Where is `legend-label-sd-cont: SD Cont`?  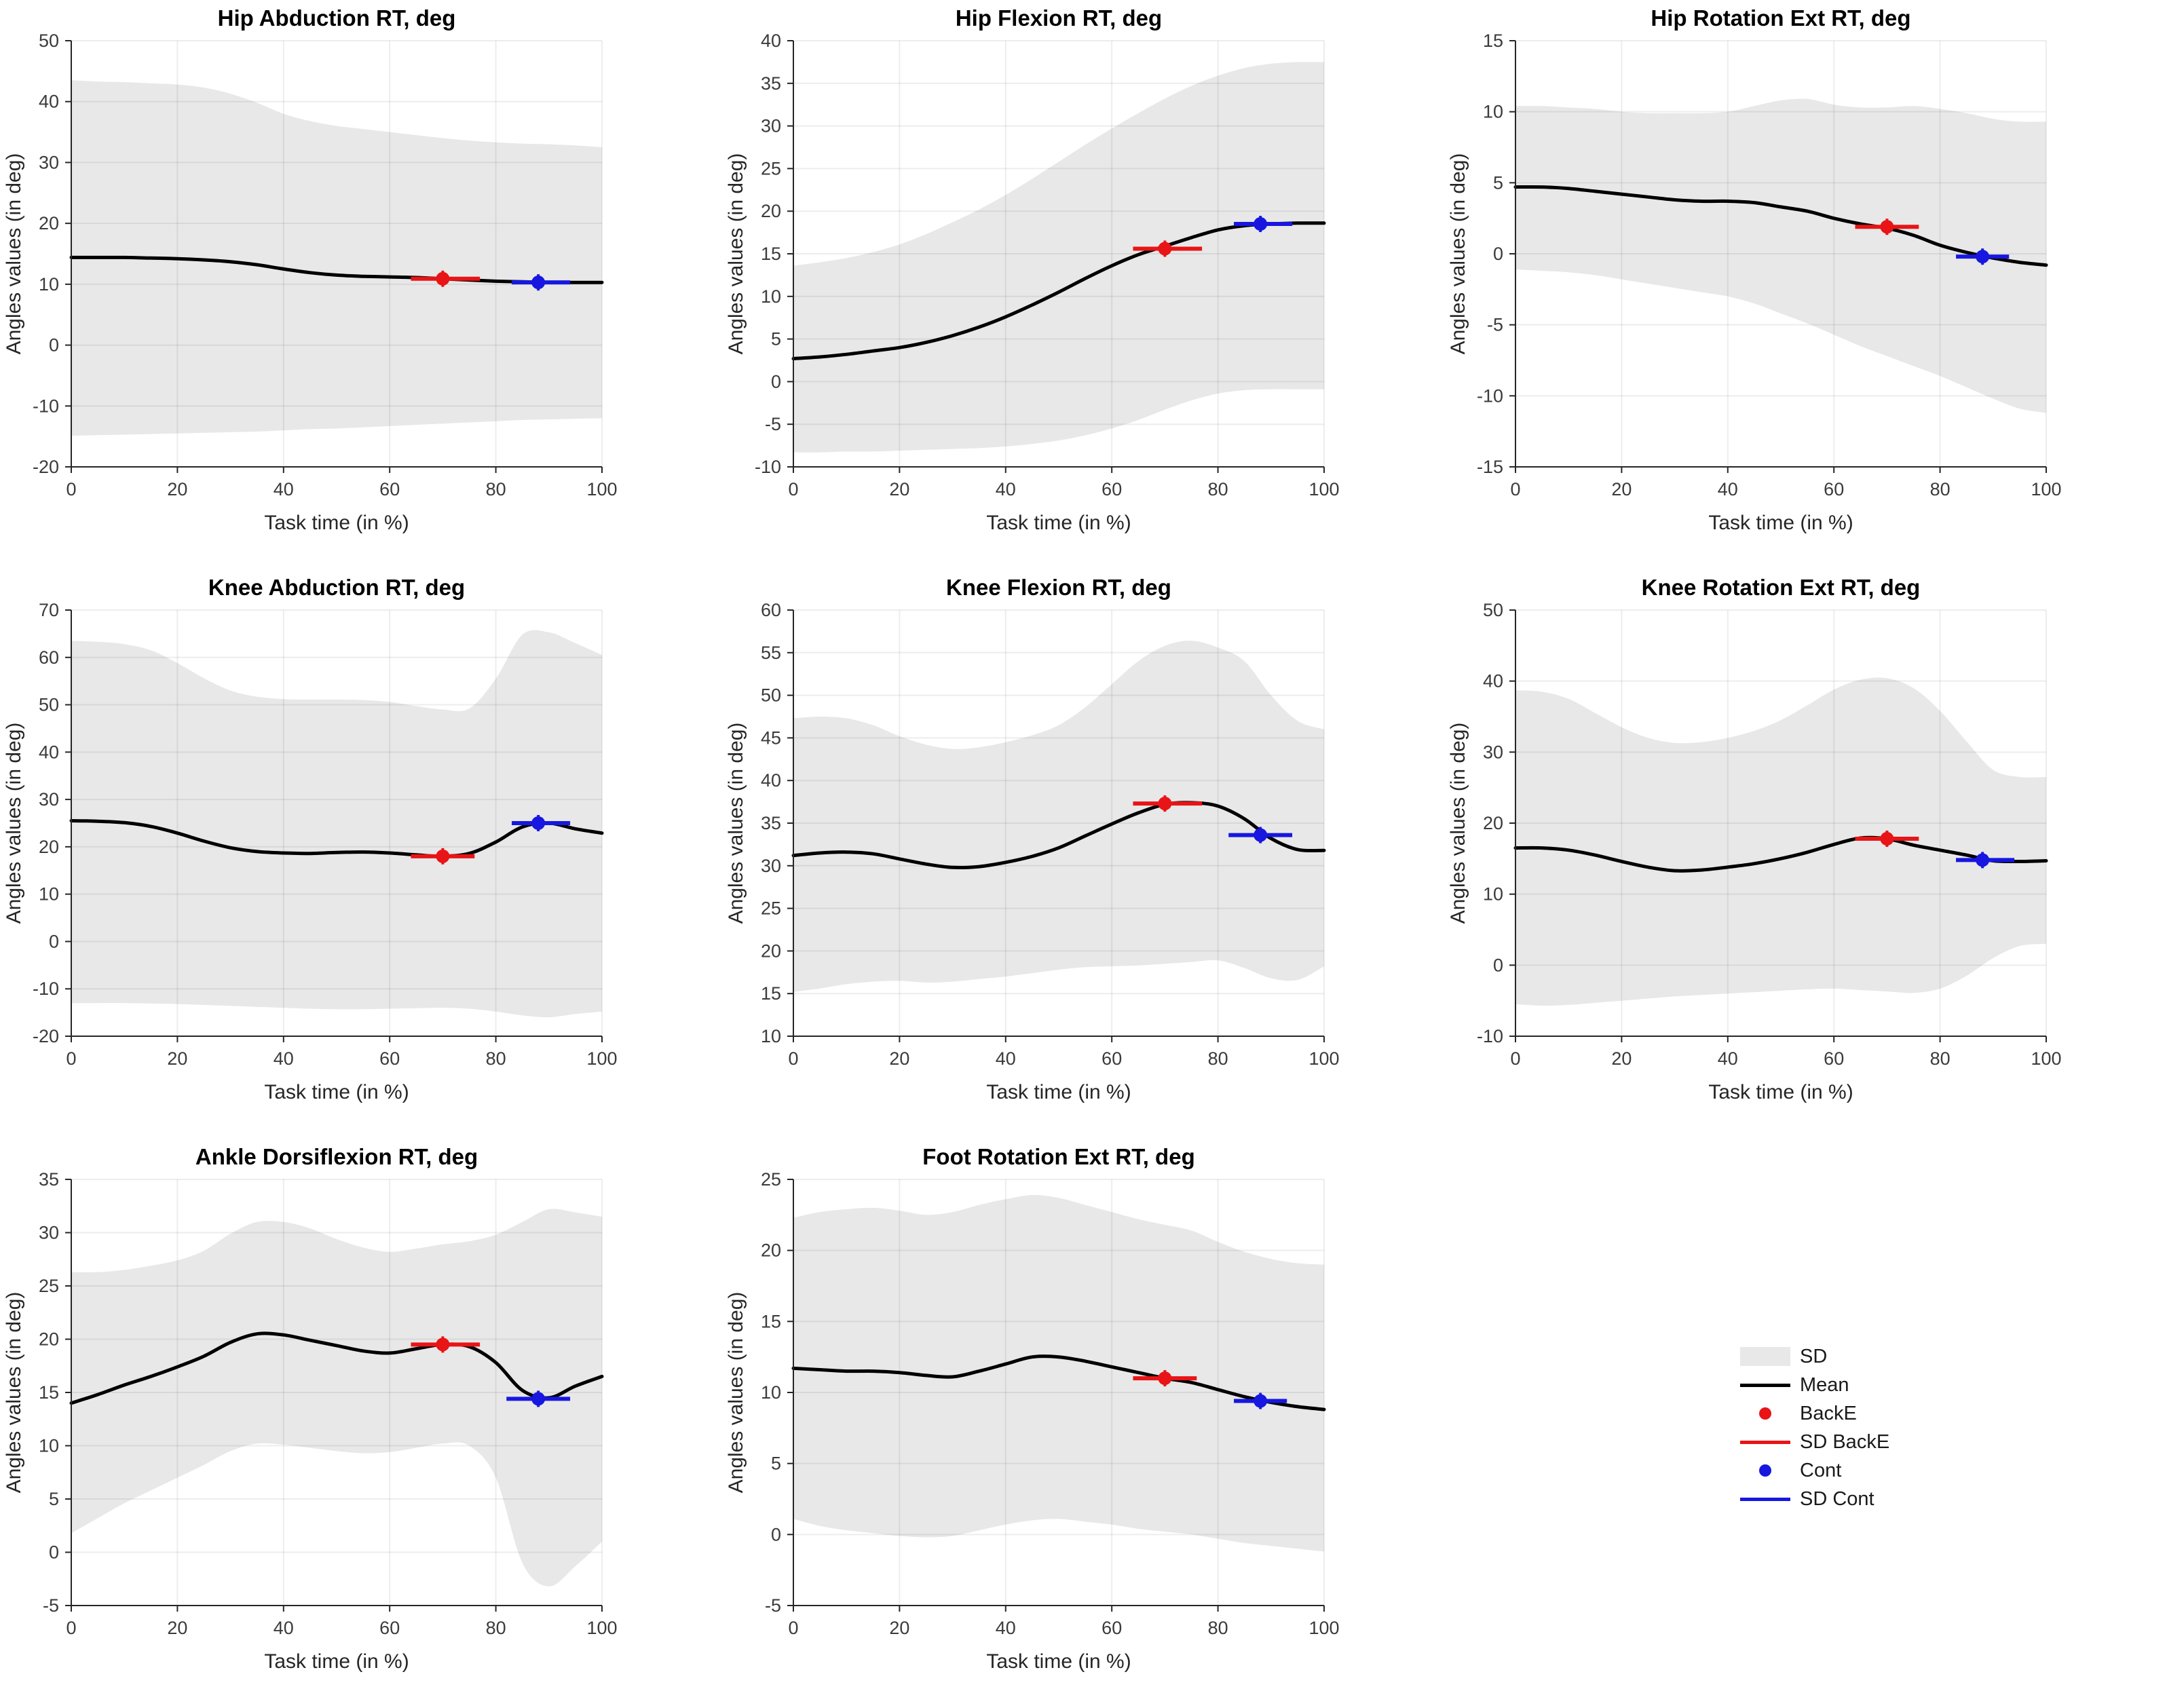 legend-label-sd-cont: SD Cont is located at coordinates (1837, 1498).